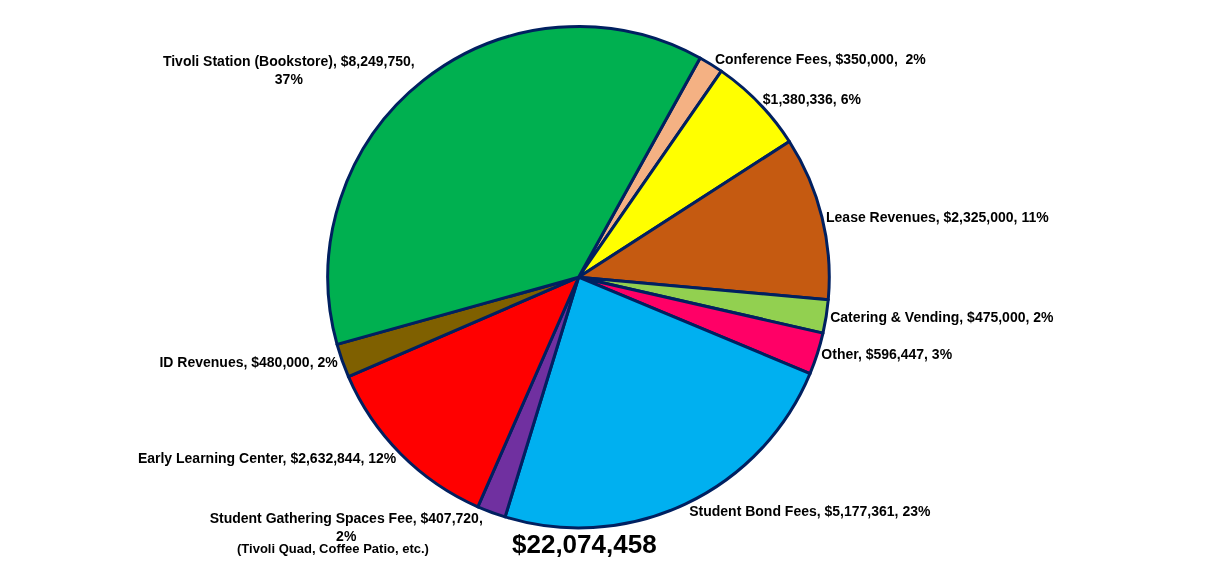 The height and width of the screenshot is (571, 1217). Describe the element at coordinates (288, 69) in the screenshot. I see `slice-label: Tivoli Station (Bookstore), $8,249,750, 37%` at that location.